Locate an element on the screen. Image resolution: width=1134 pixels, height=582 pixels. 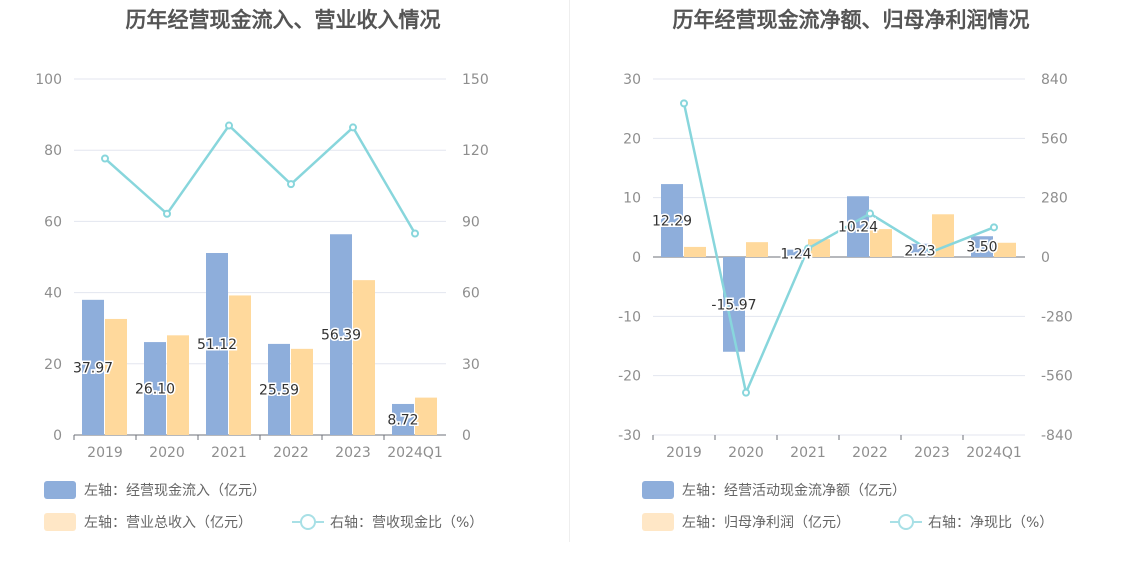
x-tick-label: 2019 is located at coordinates (684, 453).